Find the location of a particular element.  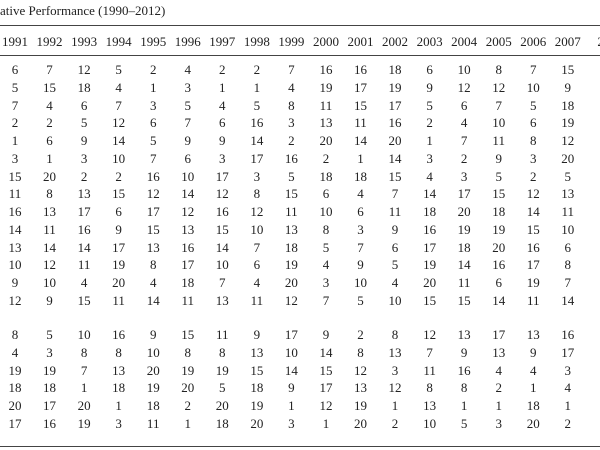

header-rule is located at coordinates (300, 55).